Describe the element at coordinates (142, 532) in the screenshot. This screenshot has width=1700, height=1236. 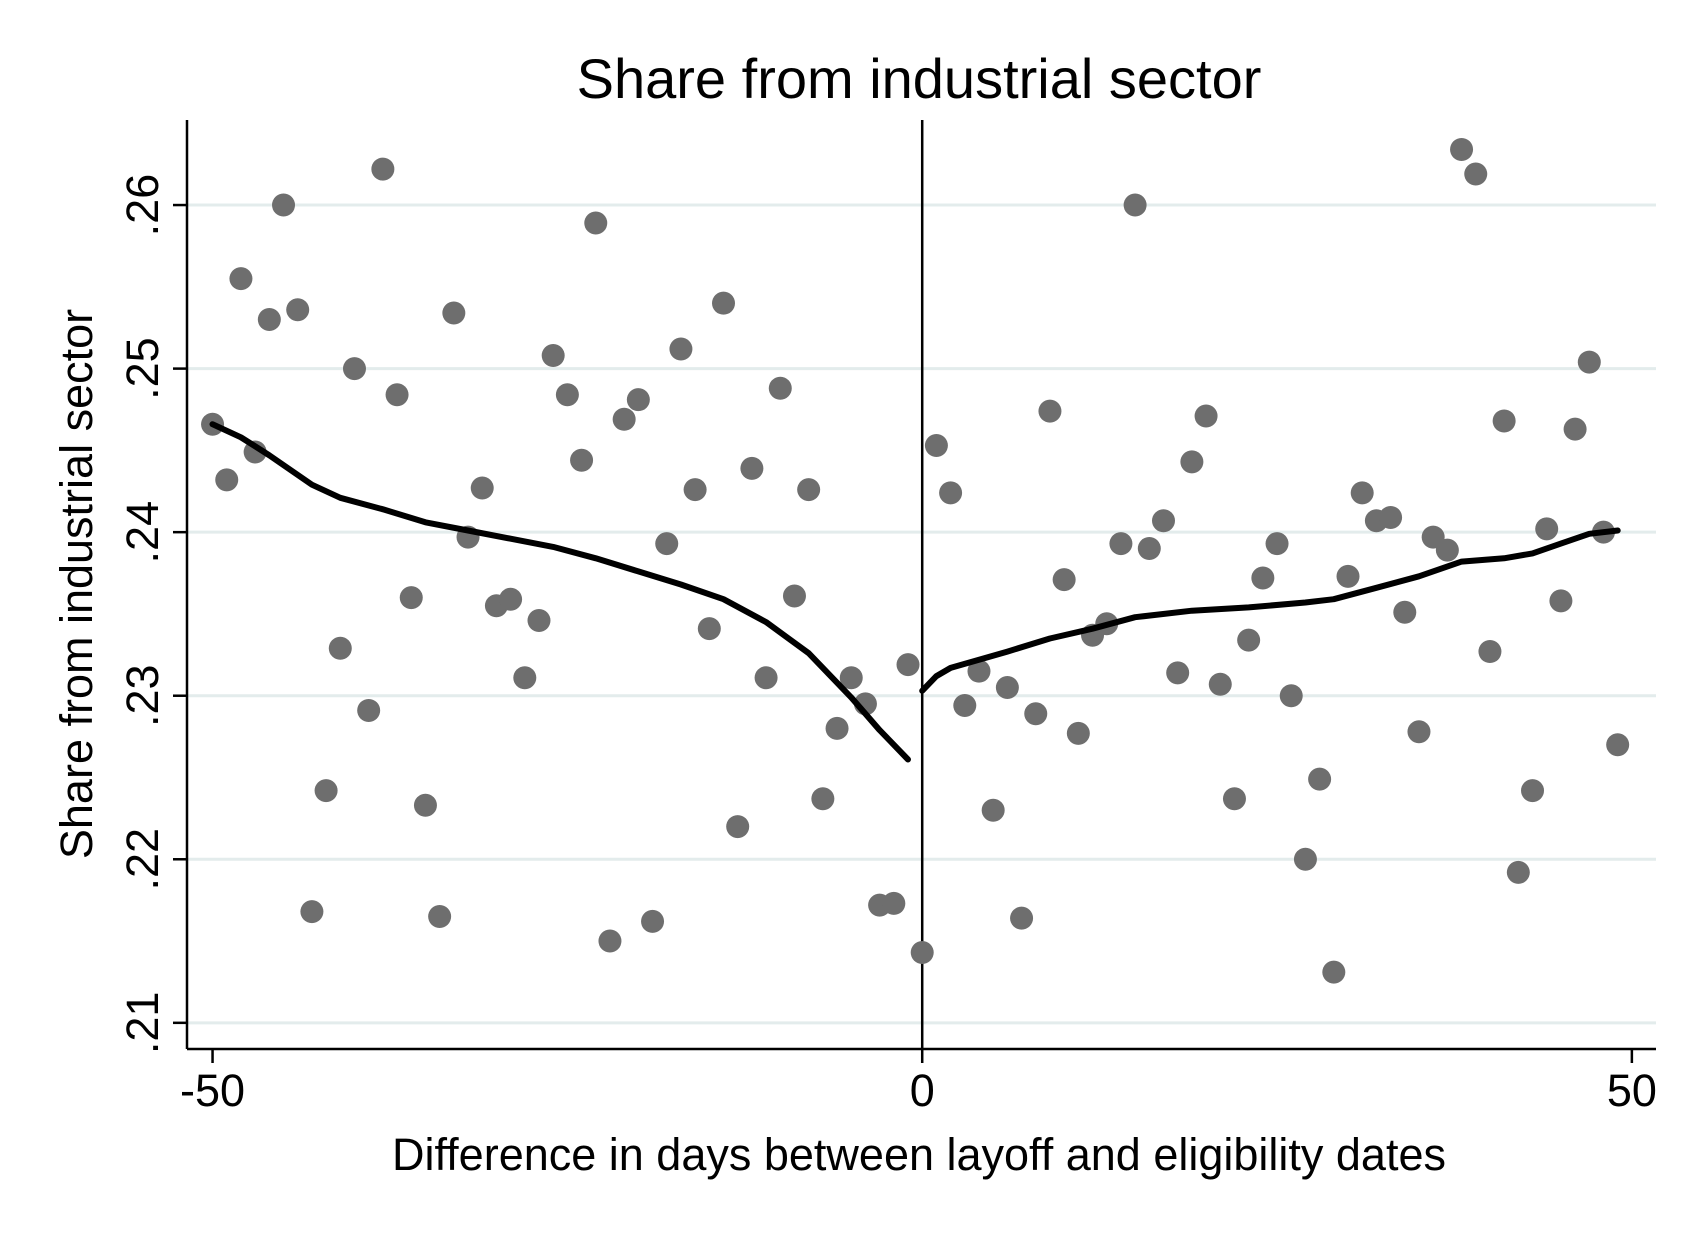
I see `y-tick-label: .24` at that location.